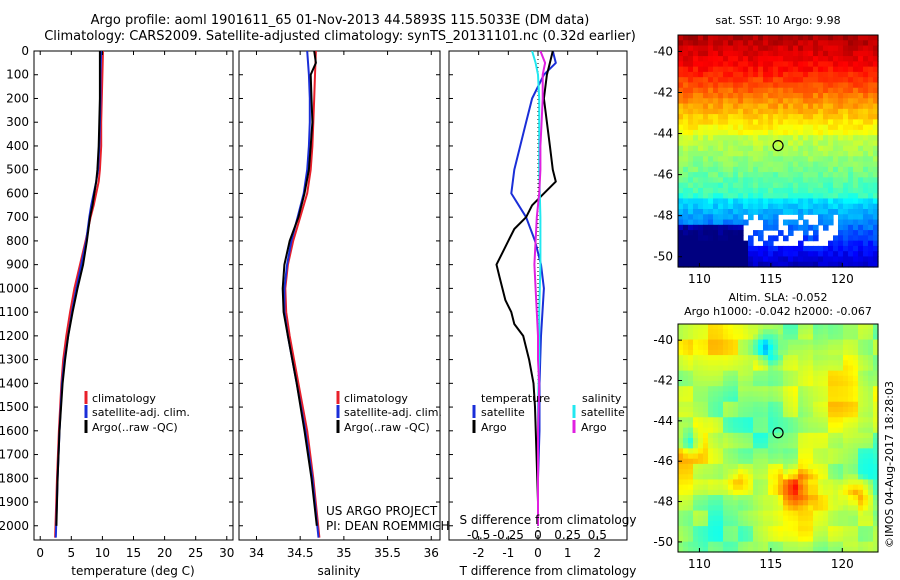 The image size is (900, 580). I want to click on x-tick-label: -1, so click(508, 553).